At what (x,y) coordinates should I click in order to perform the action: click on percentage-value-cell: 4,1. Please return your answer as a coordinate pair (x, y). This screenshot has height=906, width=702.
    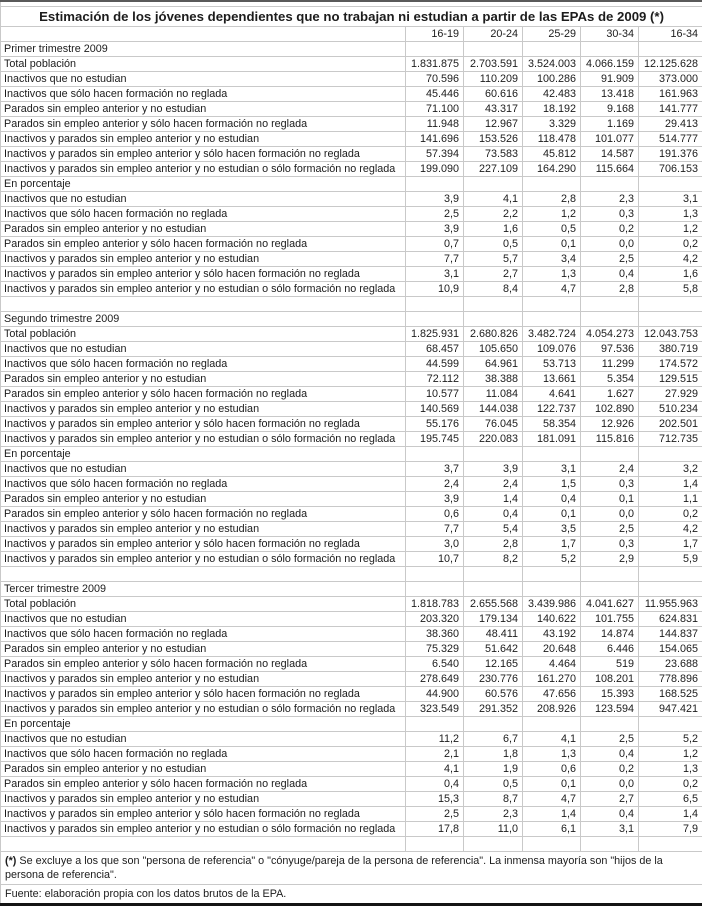
    Looking at the image, I should click on (552, 739).